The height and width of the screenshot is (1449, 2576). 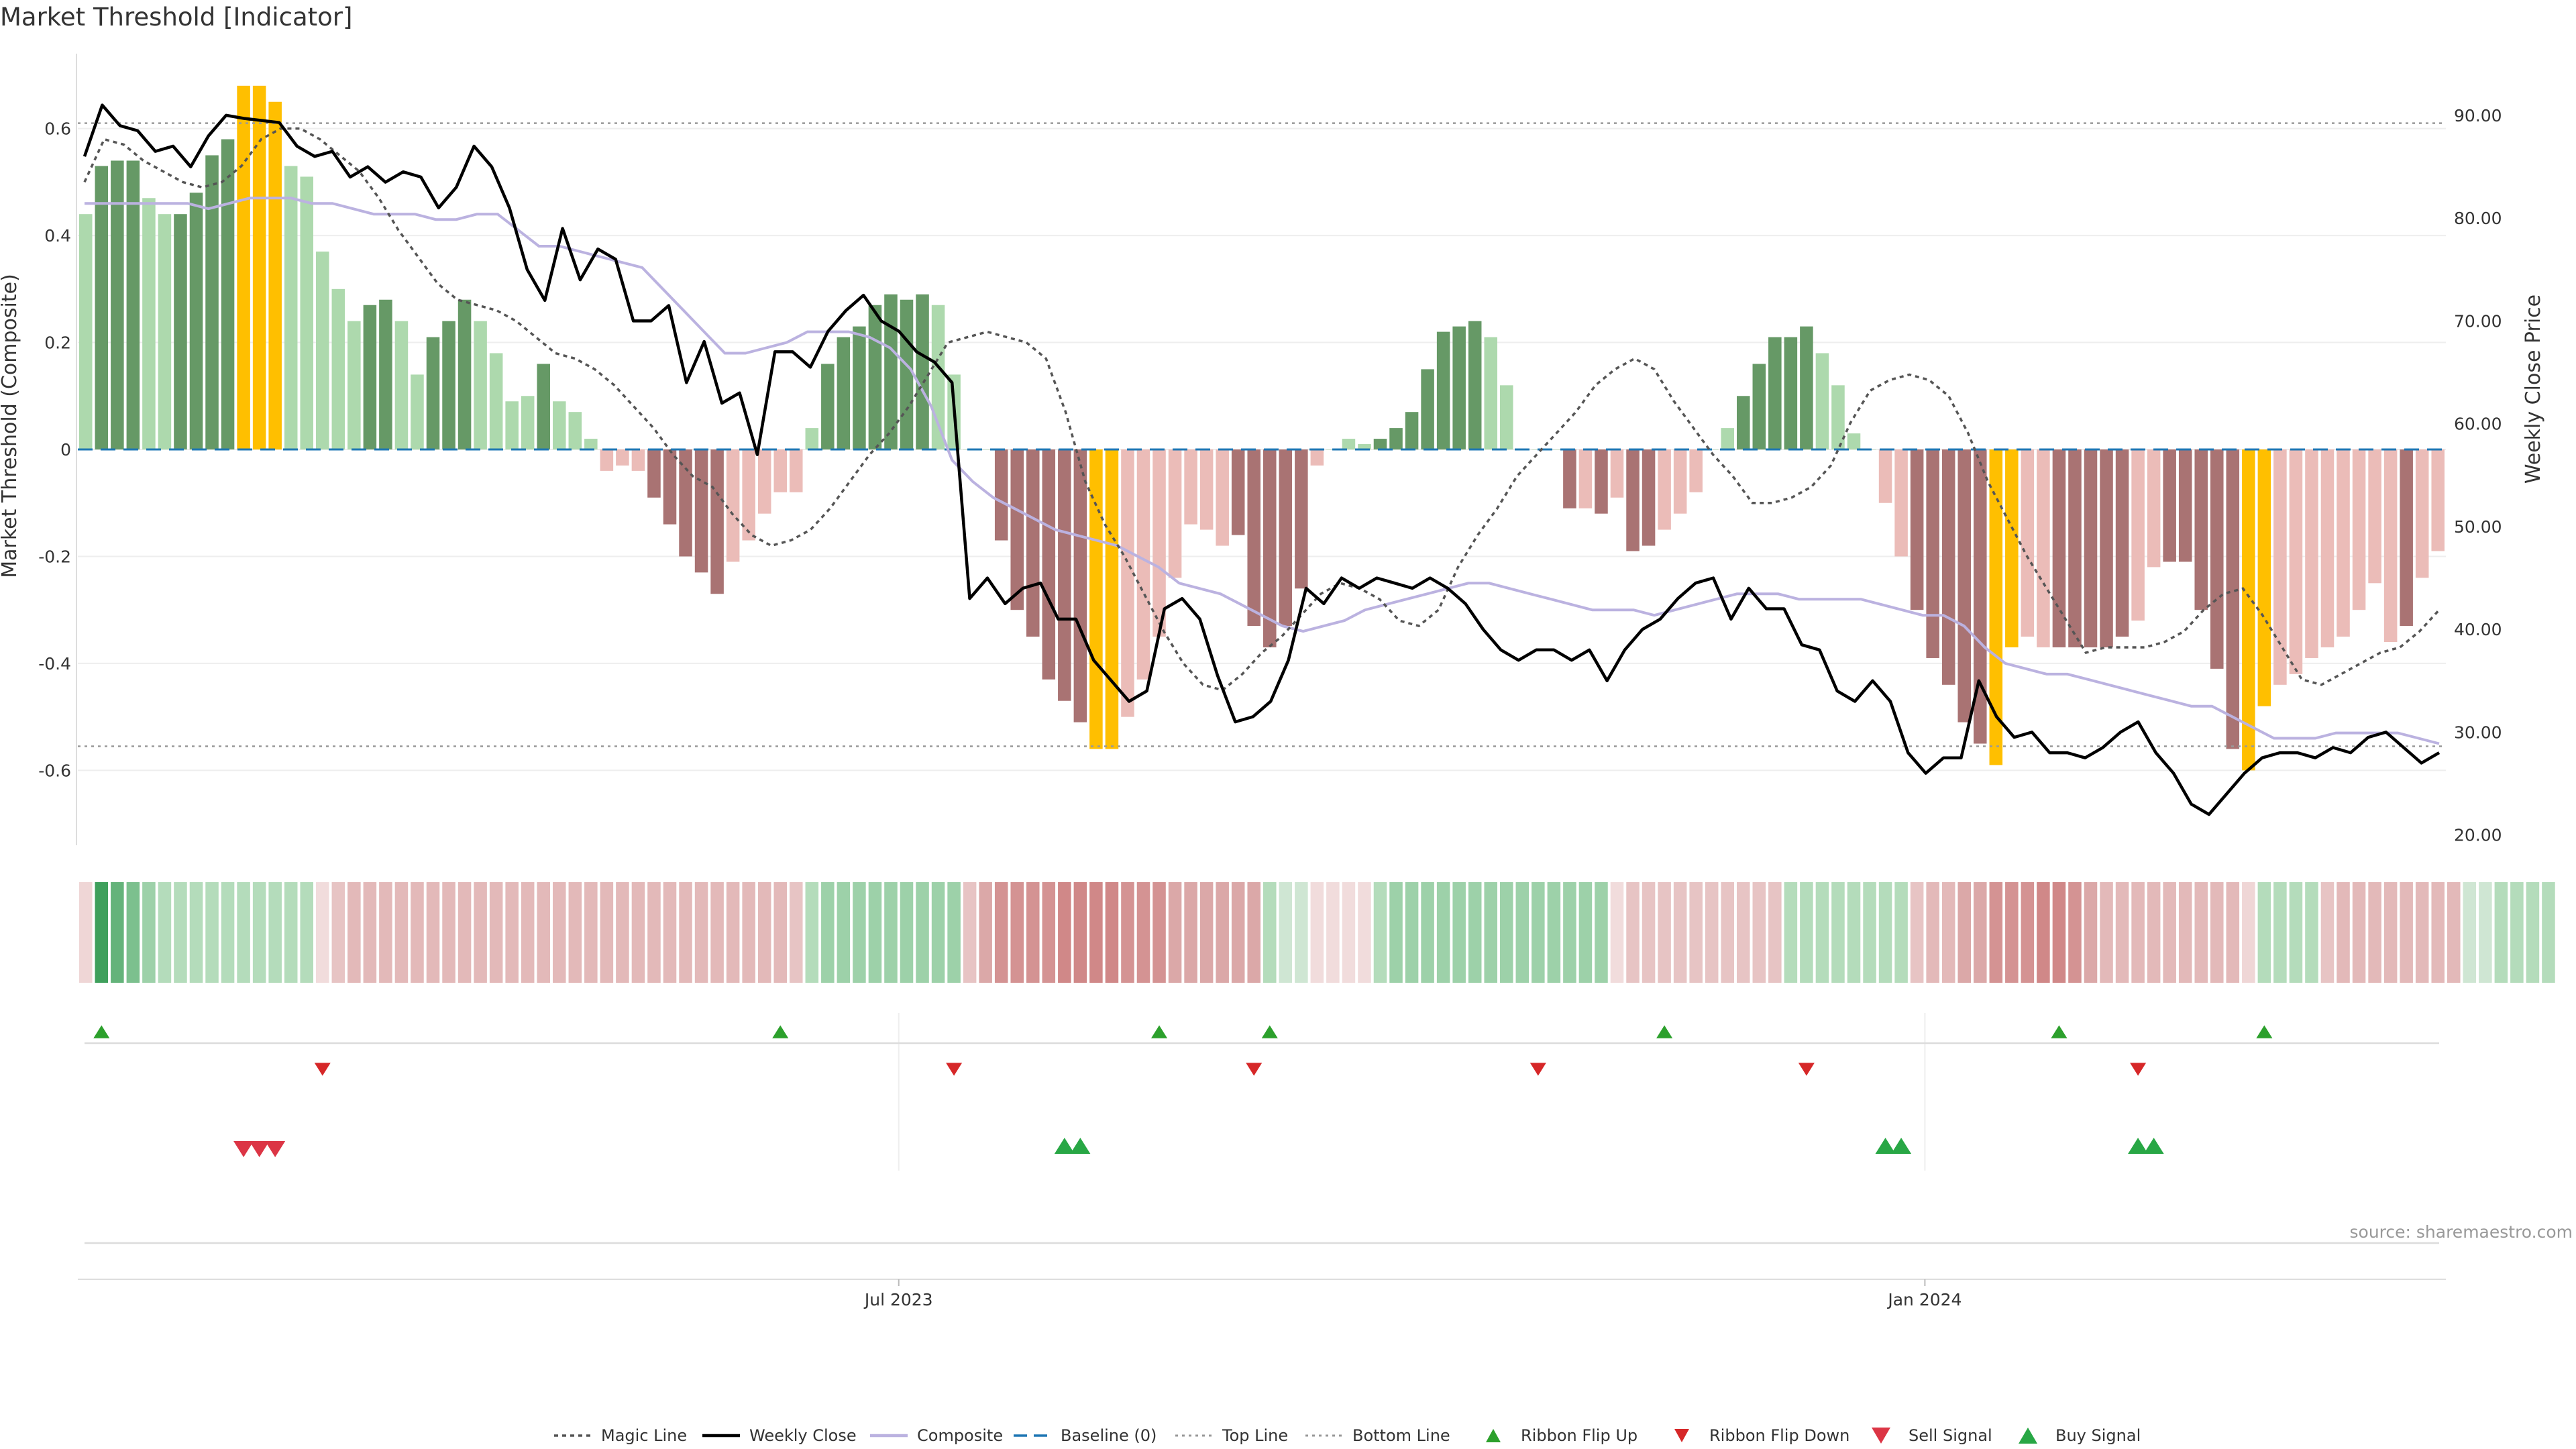 I want to click on right-tick-label: 40.00, so click(x=2478, y=629).